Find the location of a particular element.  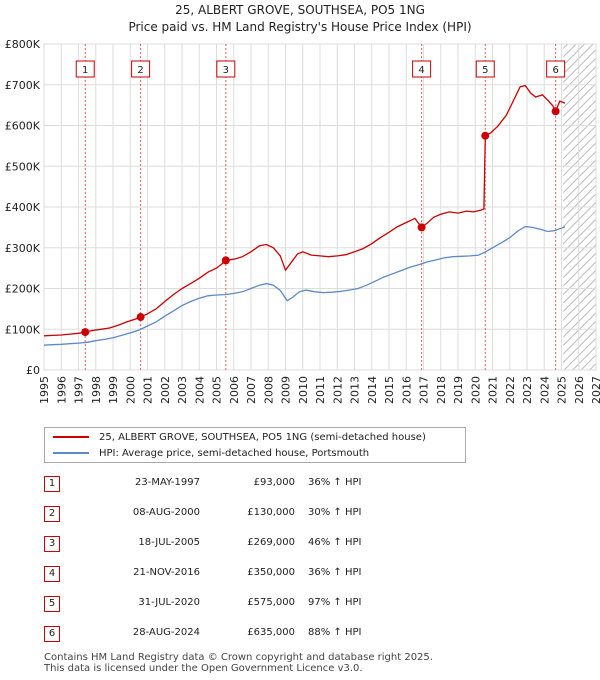

y-tick-label: £500K is located at coordinates (23, 166).